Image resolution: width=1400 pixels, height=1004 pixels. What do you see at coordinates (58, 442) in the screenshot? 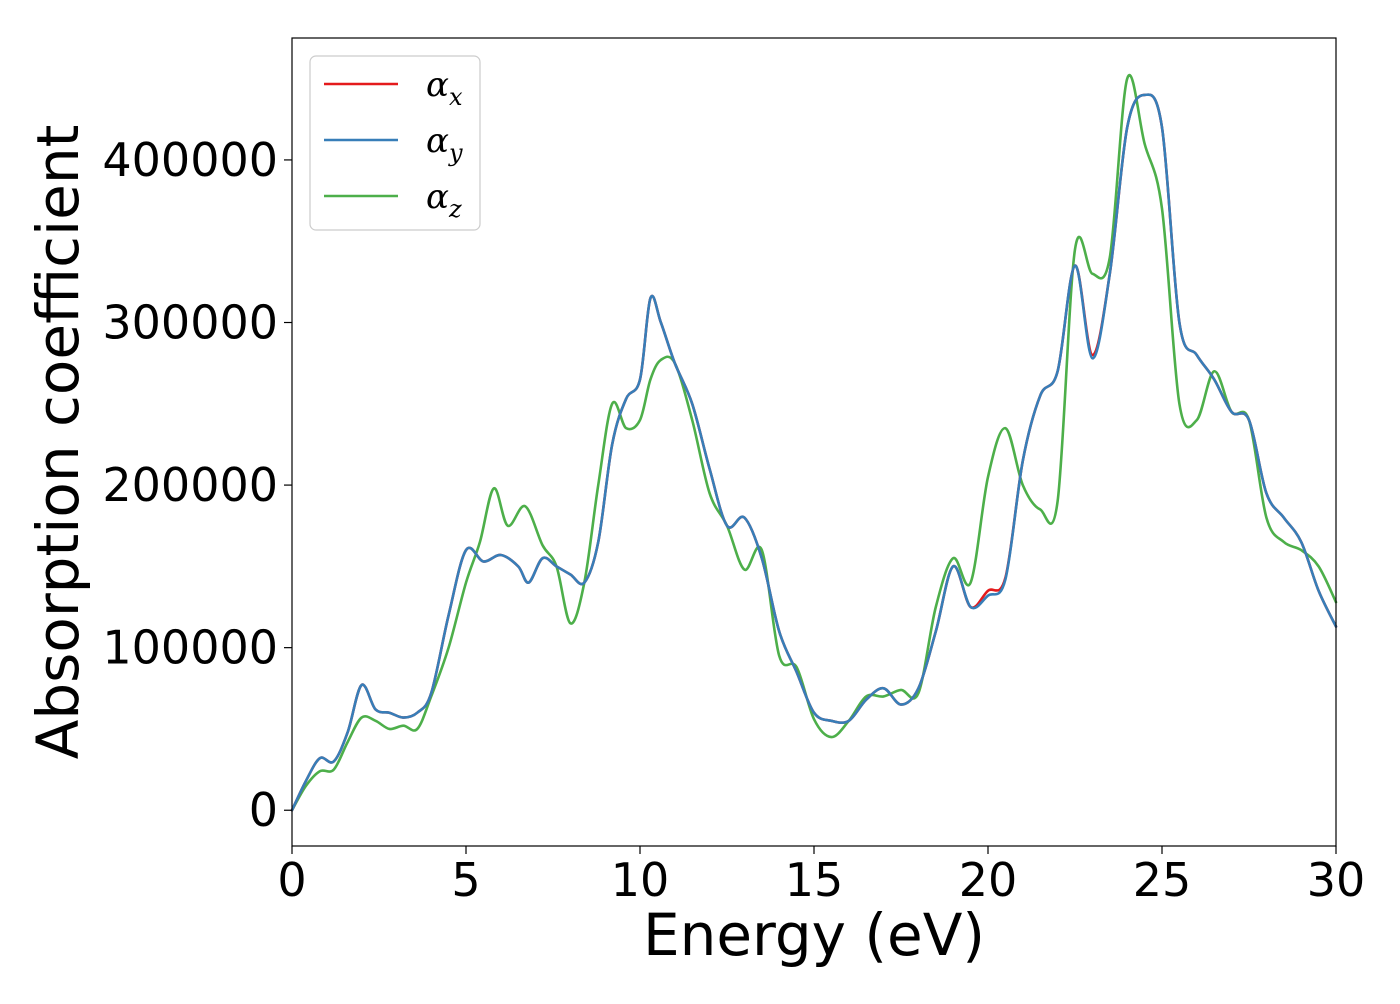
I see `y-axis-title: Absorption coefficient` at bounding box center [58, 442].